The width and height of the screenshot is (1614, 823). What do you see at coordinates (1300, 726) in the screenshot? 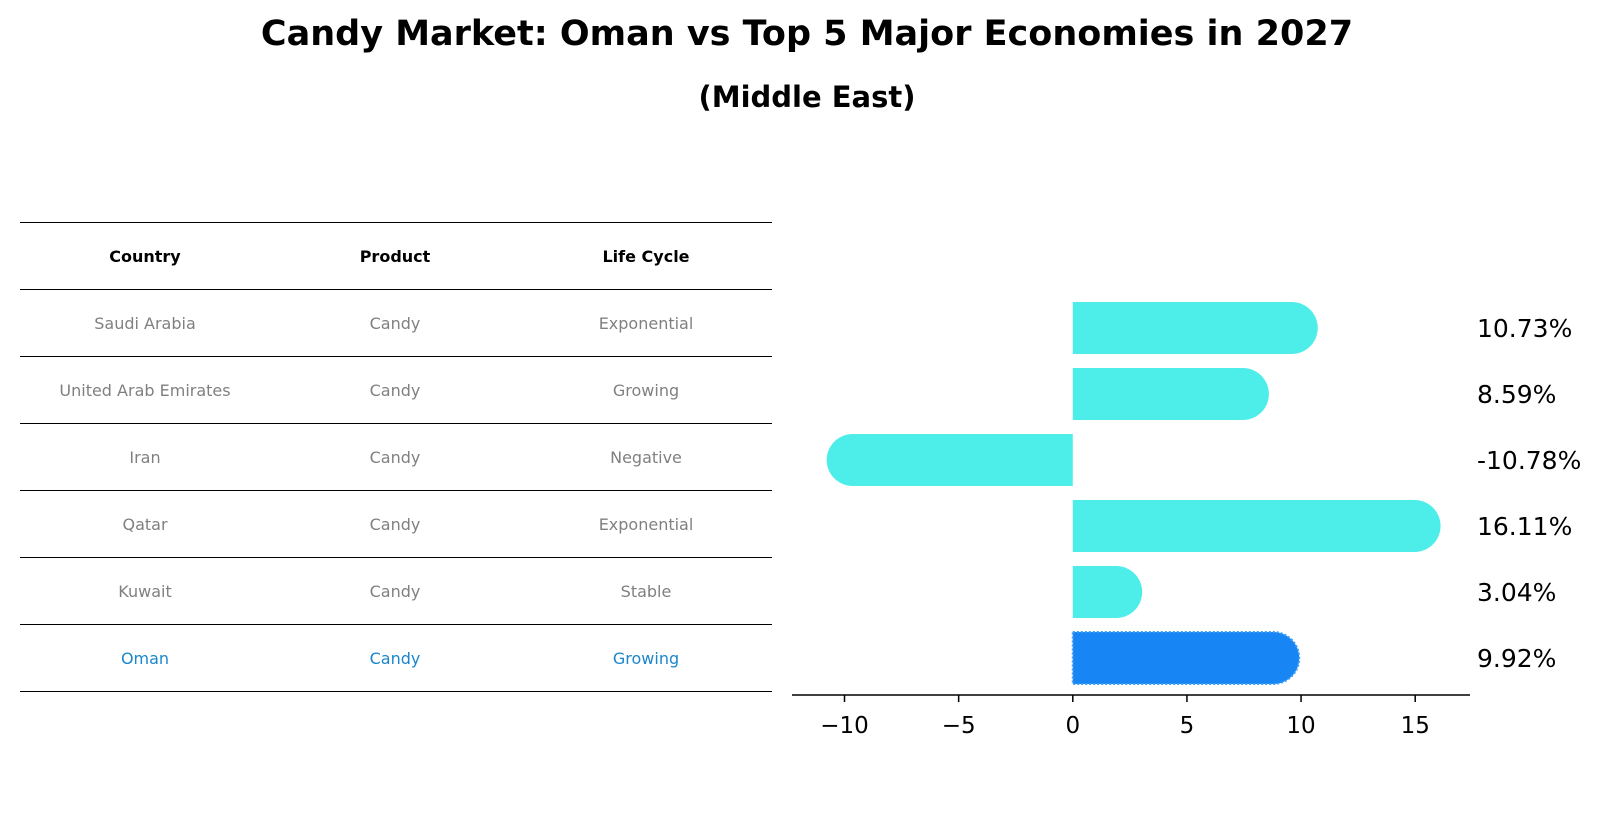
I see `x-tick-label-4: 10` at bounding box center [1300, 726].